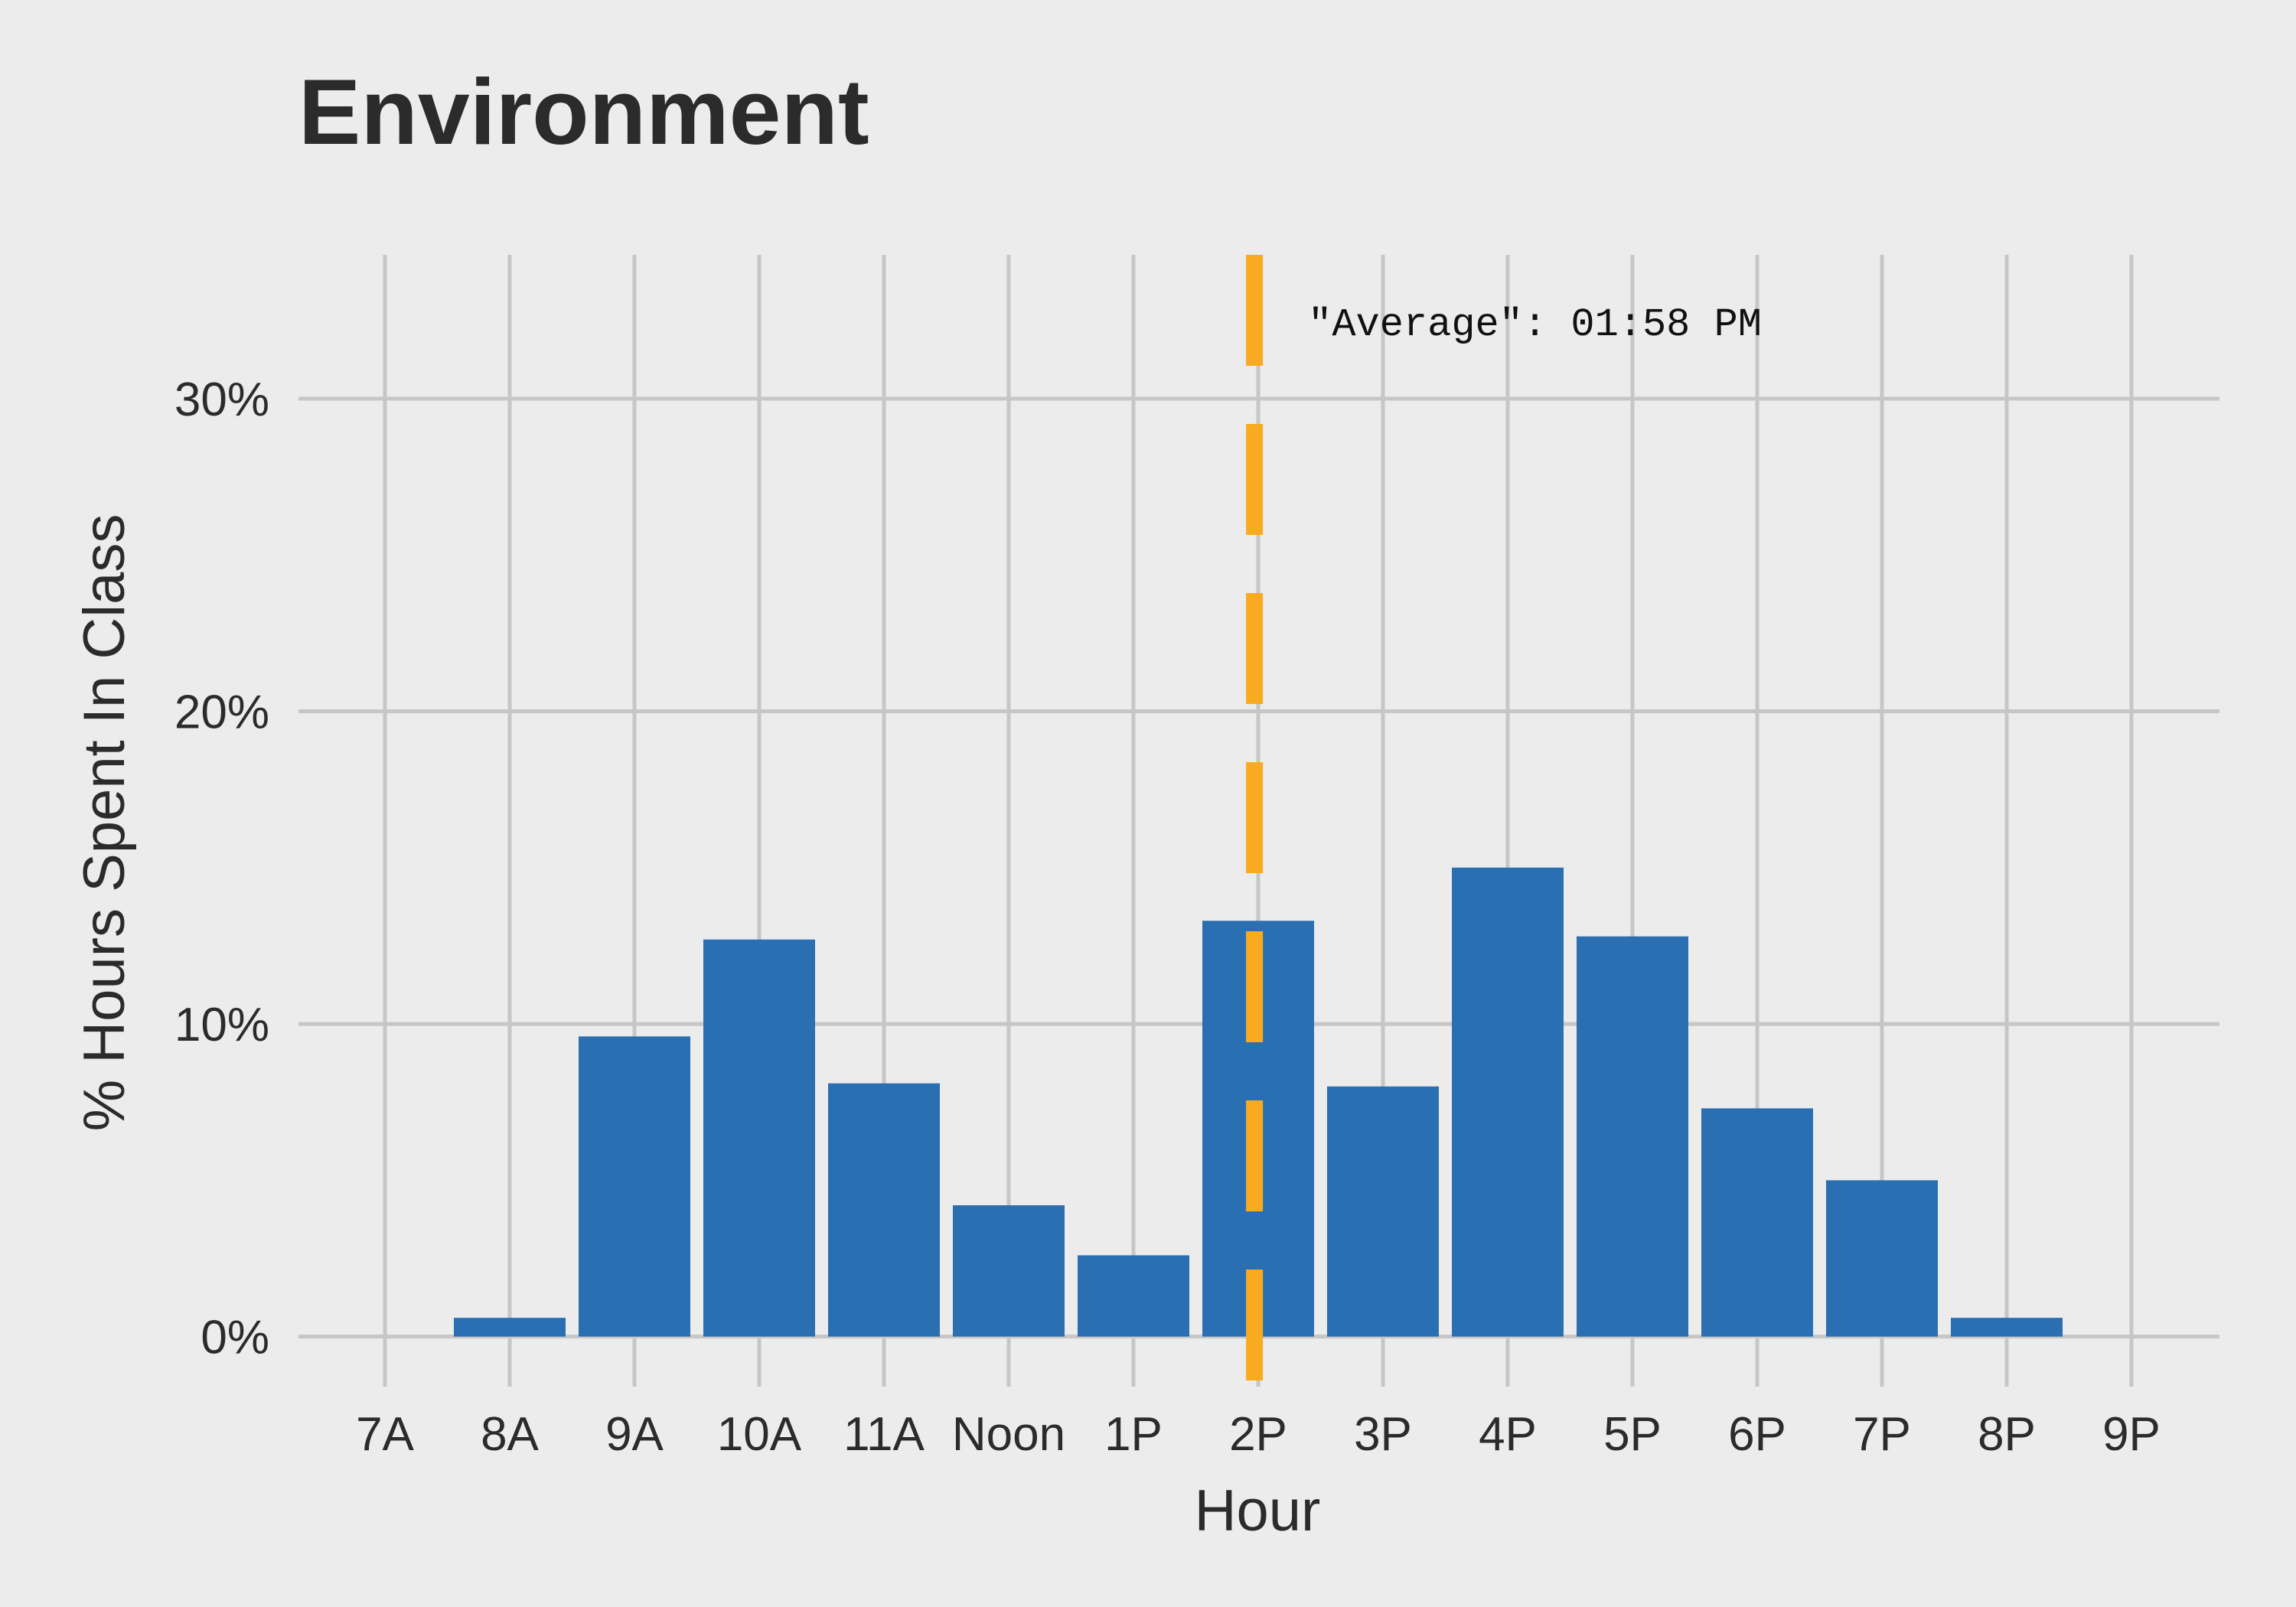  Describe the element at coordinates (1757, 1434) in the screenshot. I see `x-tick-label: 6P` at that location.